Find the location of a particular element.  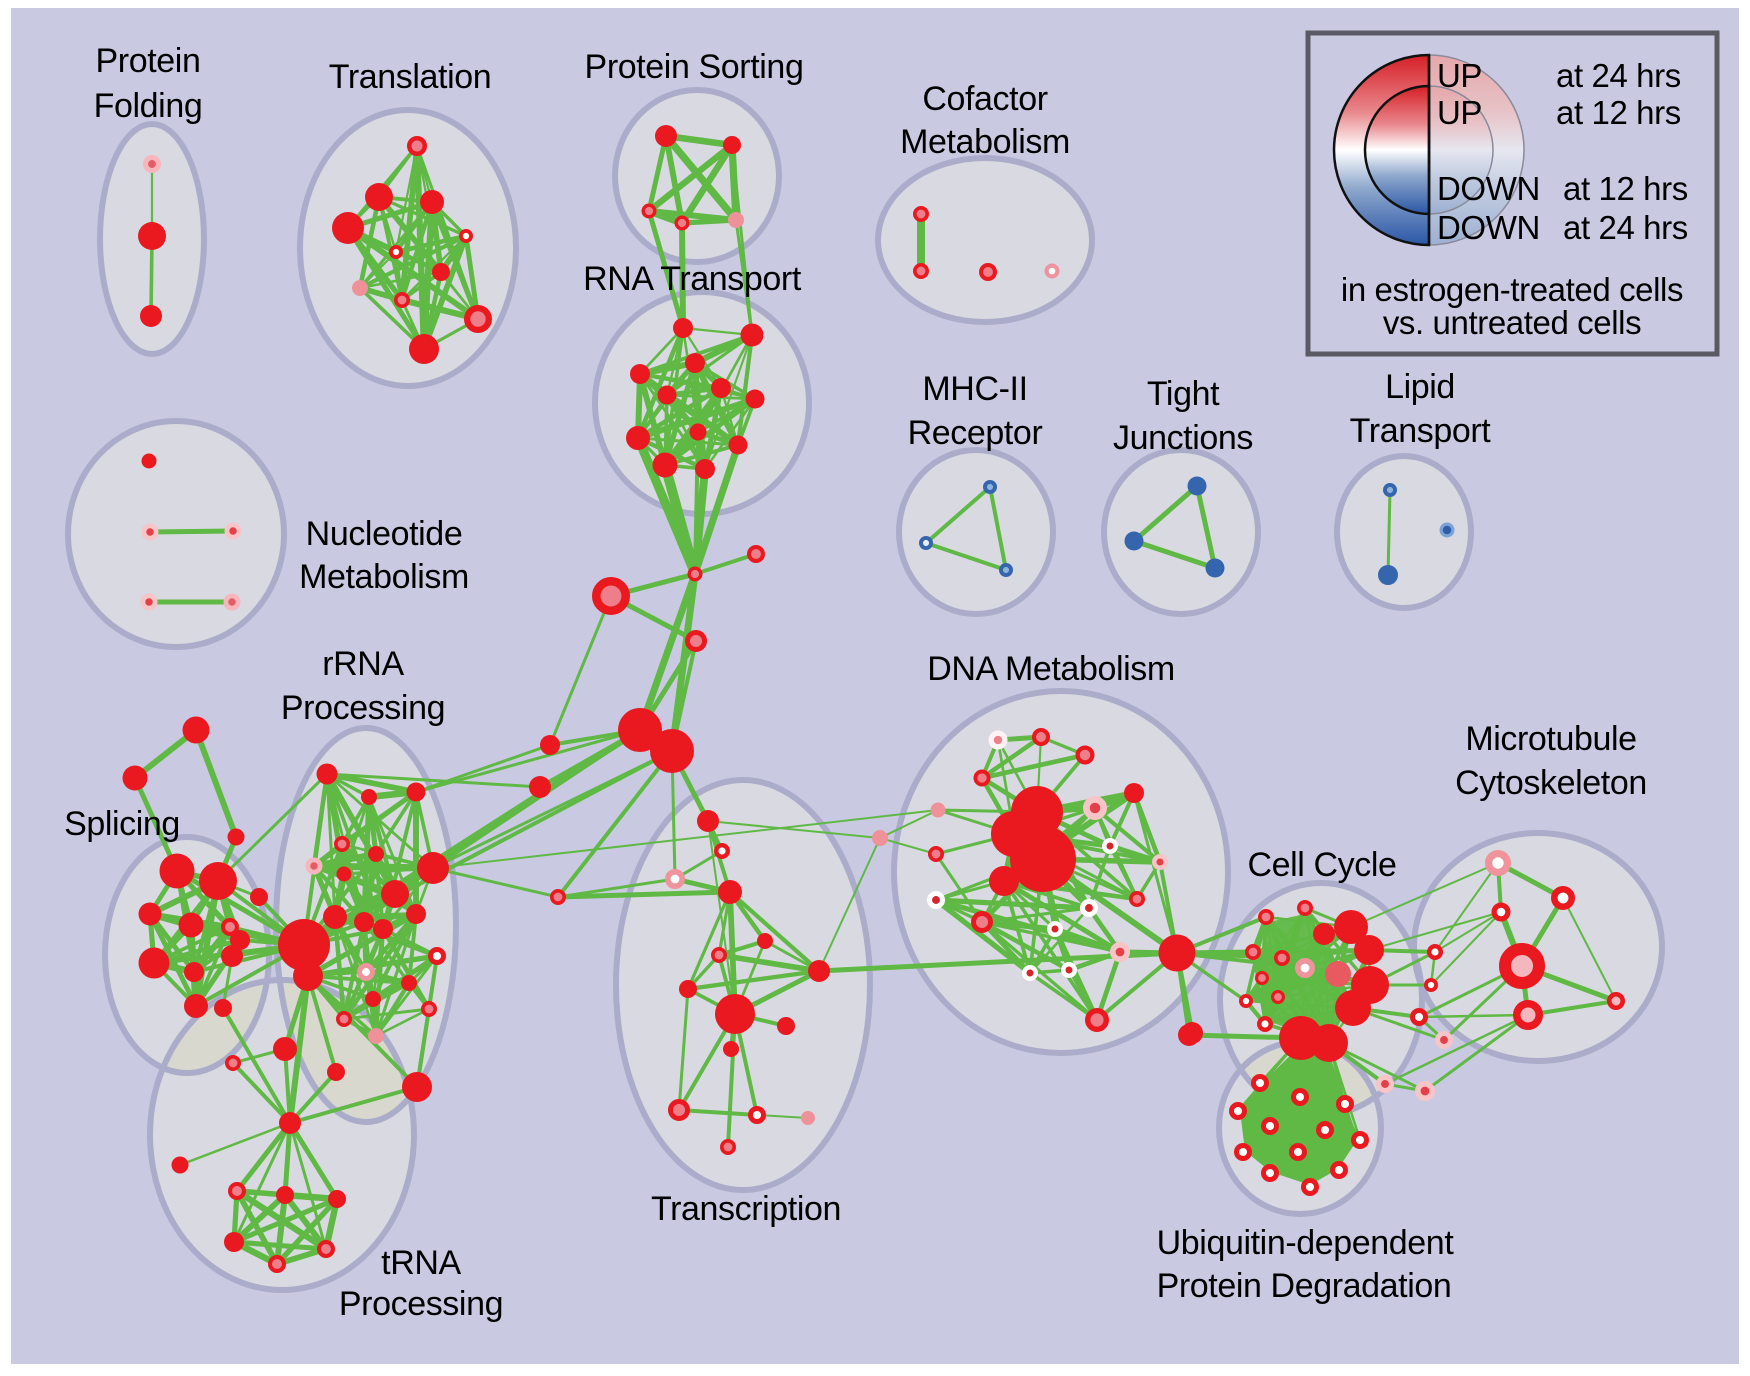

svg-text: Protein is located at coordinates (148, 61).